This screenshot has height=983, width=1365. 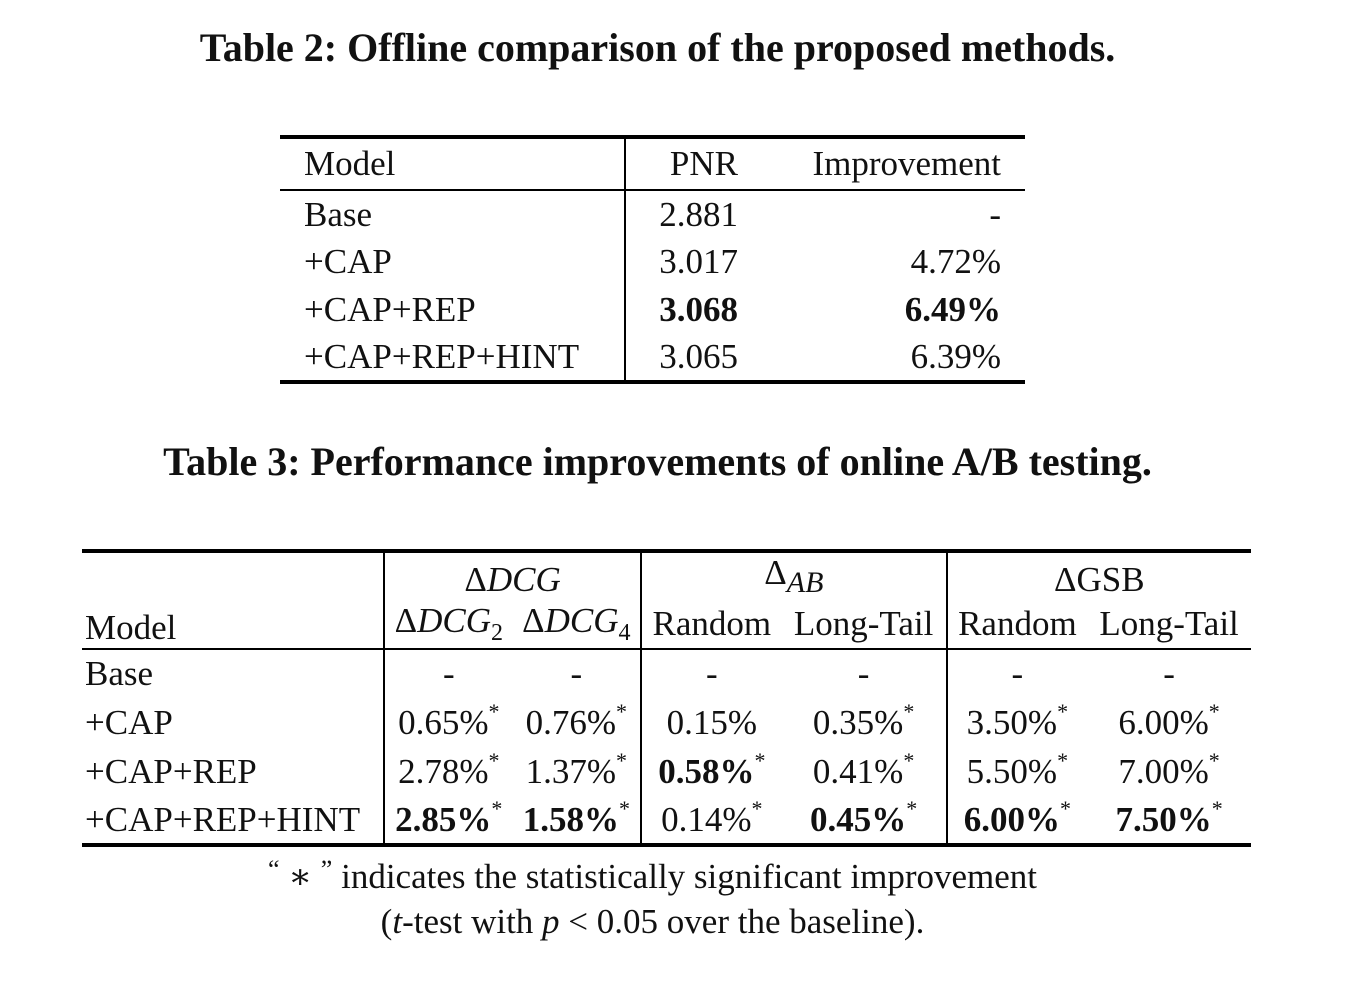 I want to click on subheader-ab-longtail: Long-Tail, so click(x=864, y=625).